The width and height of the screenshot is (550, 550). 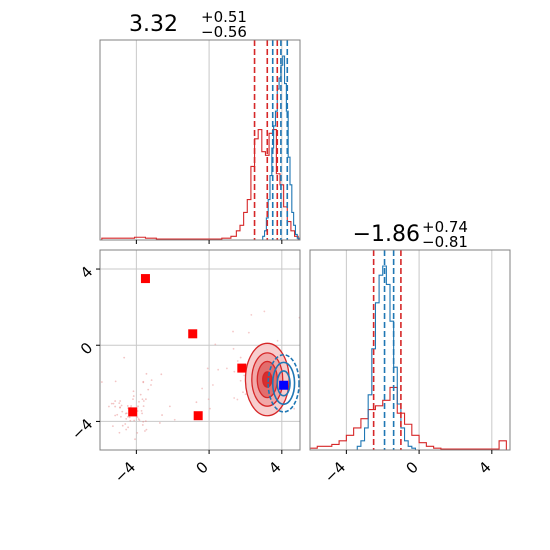 What do you see at coordinates (82, 429) in the screenshot?
I see `joint-y-tick-label: −4` at bounding box center [82, 429].